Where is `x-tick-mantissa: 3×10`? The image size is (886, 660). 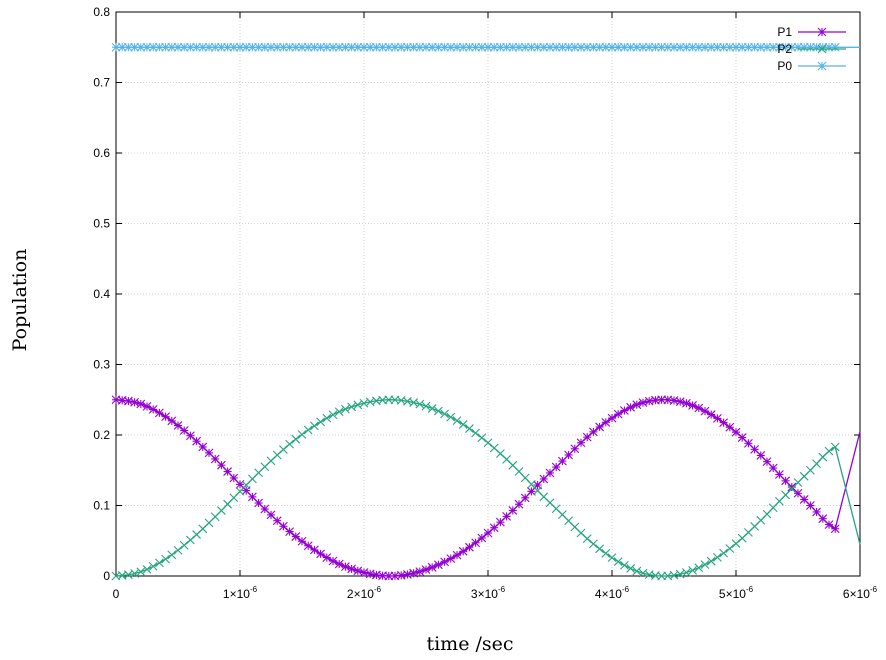
x-tick-mantissa: 3×10 is located at coordinates (484, 594).